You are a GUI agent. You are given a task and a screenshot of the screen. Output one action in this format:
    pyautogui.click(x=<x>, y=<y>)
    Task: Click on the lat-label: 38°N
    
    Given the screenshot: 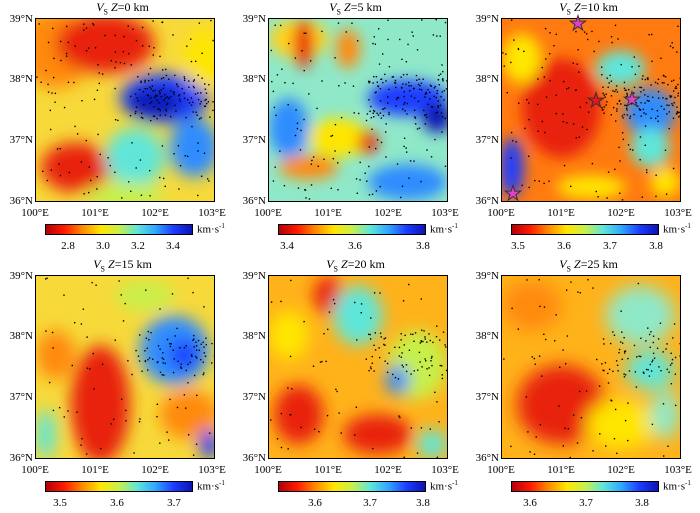 What is the action you would take?
    pyautogui.click(x=254, y=336)
    